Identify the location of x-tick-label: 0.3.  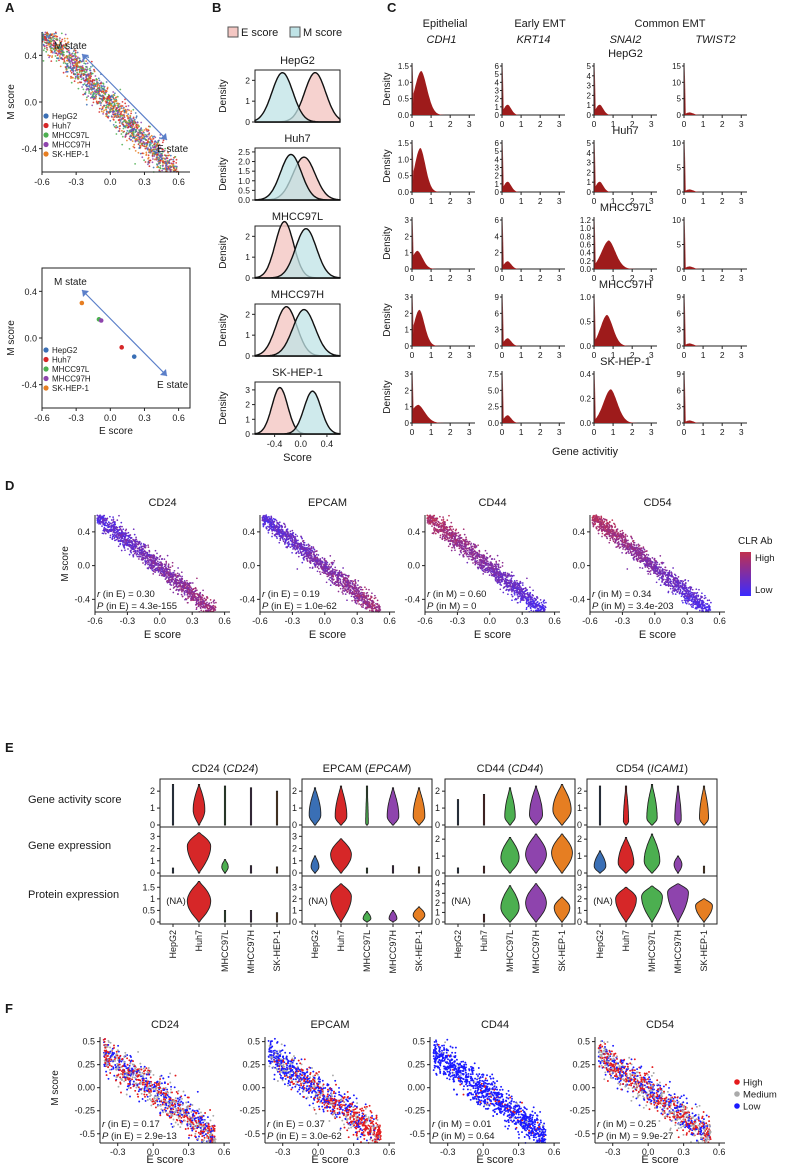
(192, 621).